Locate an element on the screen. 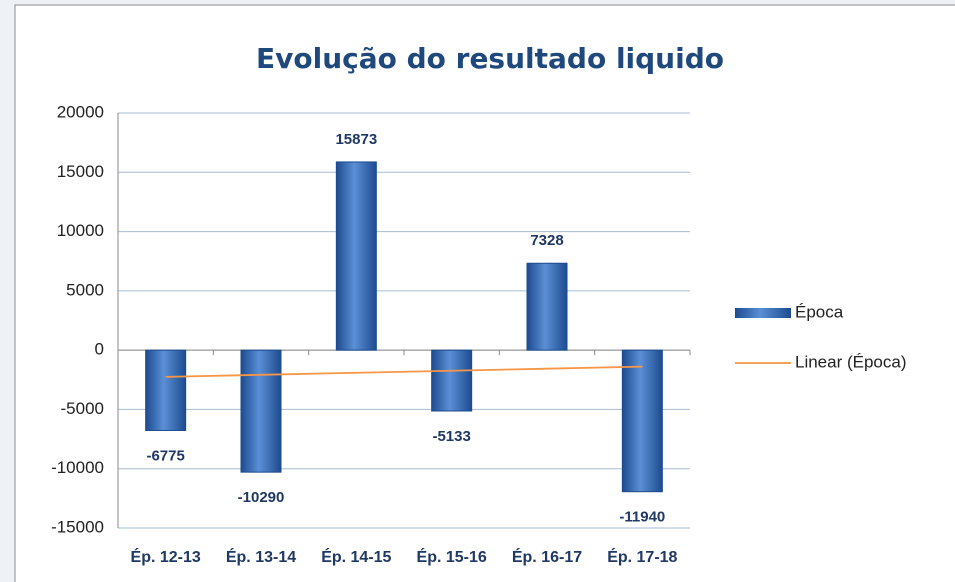  legend-label: Época is located at coordinates (819, 311).